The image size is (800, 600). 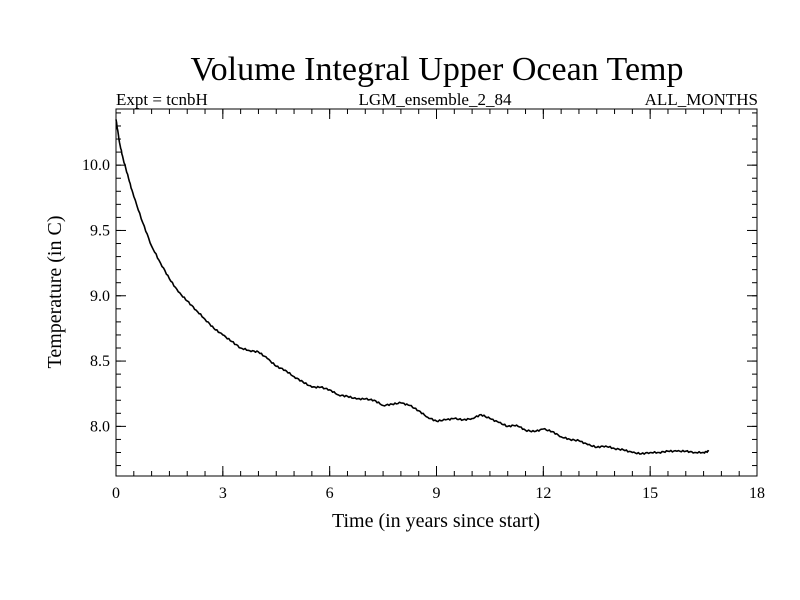 What do you see at coordinates (543, 493) in the screenshot?
I see `x-tick-label: 12` at bounding box center [543, 493].